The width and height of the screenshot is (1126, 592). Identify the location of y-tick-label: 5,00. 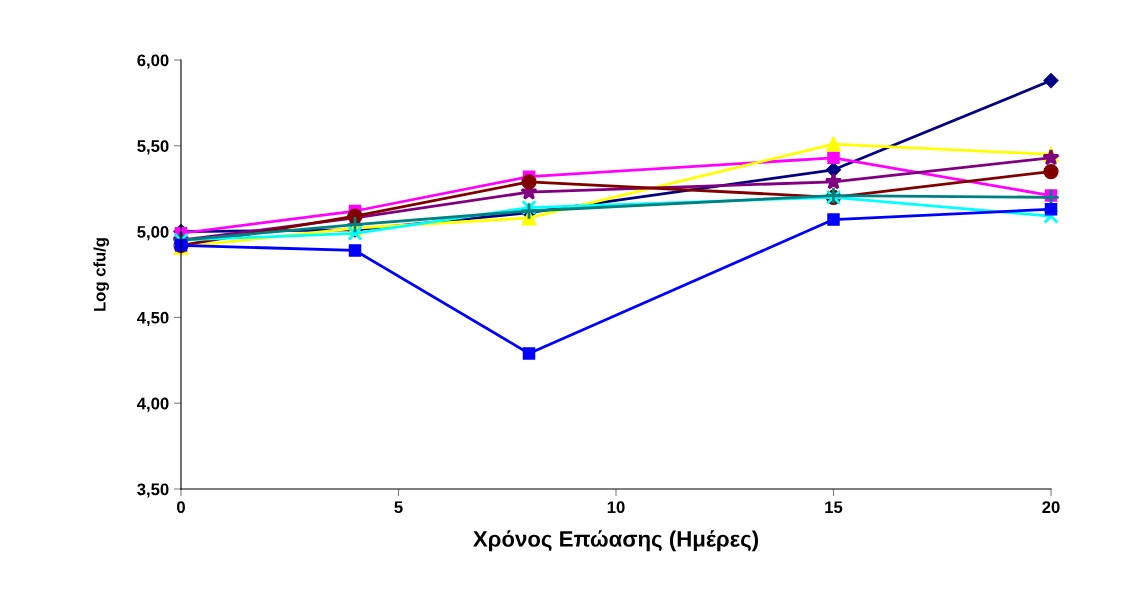
(153, 233).